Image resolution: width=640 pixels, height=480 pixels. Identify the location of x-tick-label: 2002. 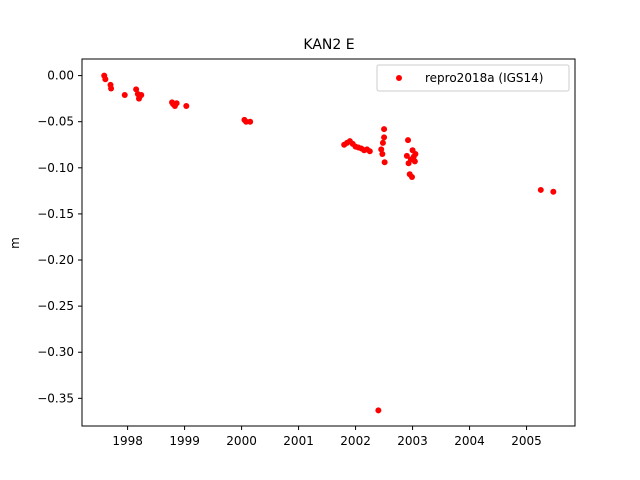
(355, 441).